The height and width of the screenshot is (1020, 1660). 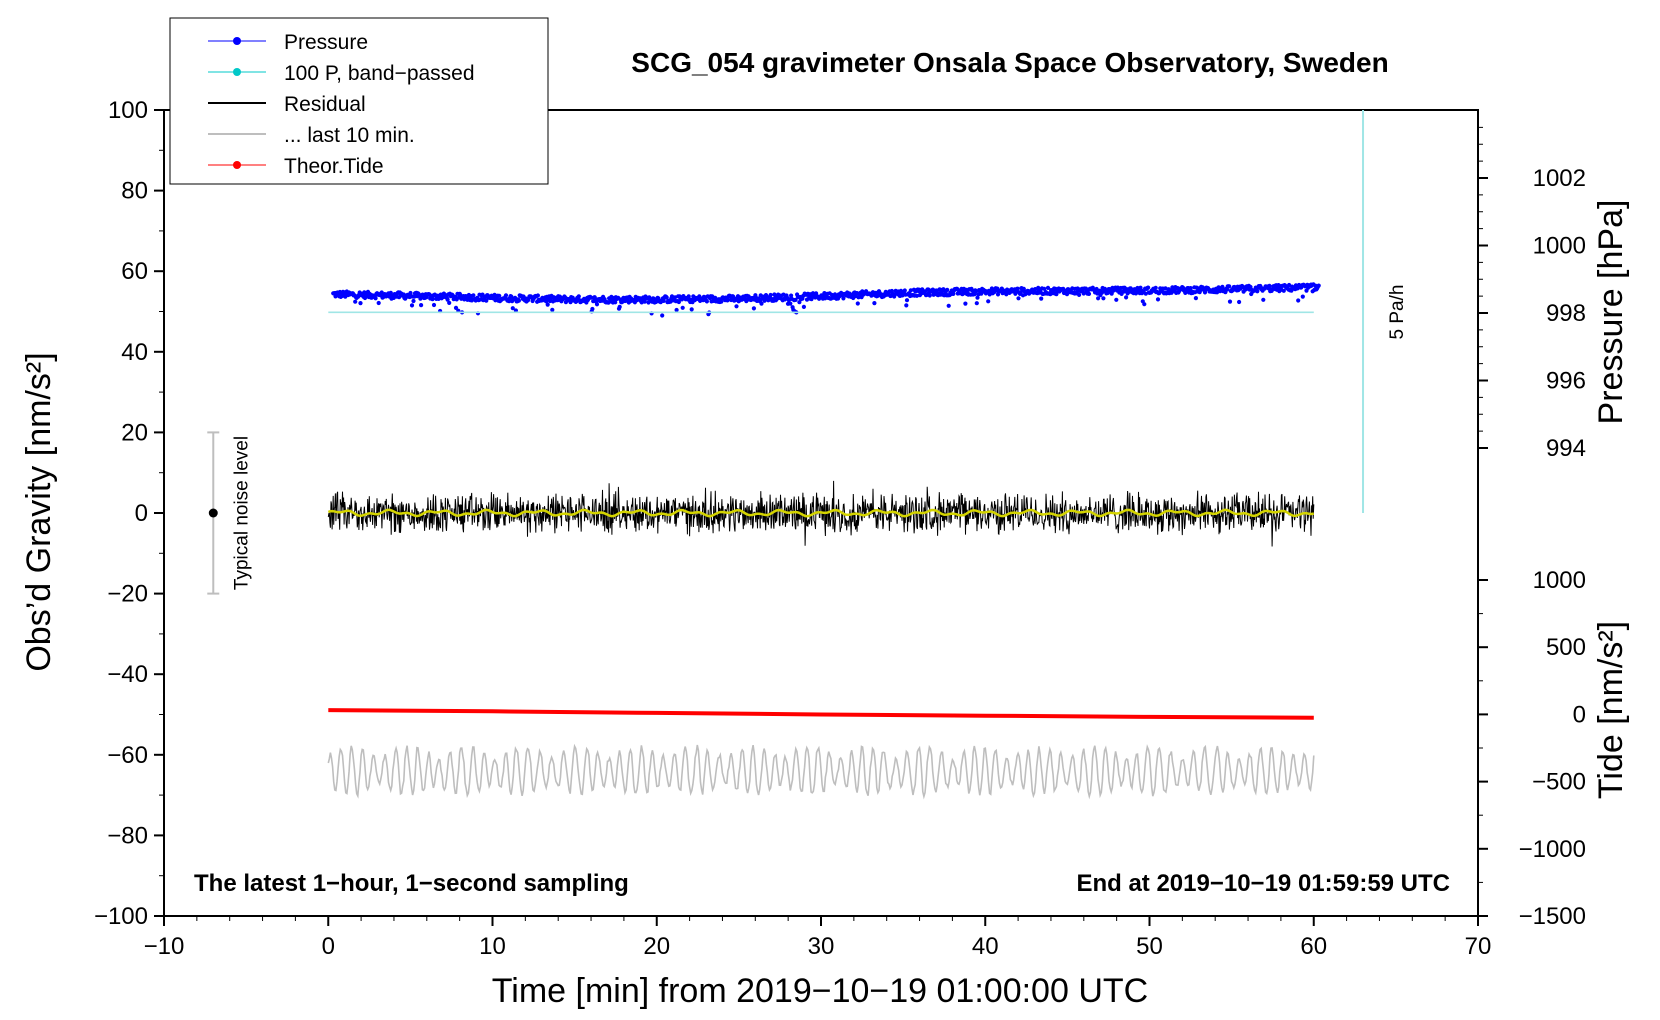 I want to click on legend-label: ... last 10 min., so click(x=349, y=135).